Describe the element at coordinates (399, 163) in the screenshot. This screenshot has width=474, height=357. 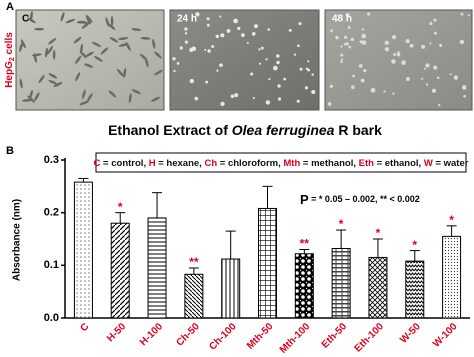
I see `legend-part: = ethanol,` at that location.